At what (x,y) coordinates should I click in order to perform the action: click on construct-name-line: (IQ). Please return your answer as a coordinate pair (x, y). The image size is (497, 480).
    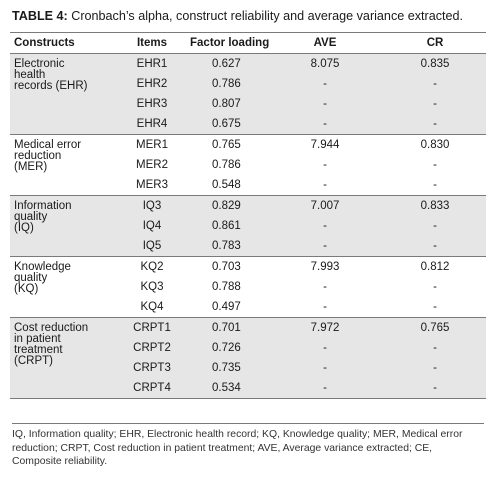
    Looking at the image, I should click on (24, 228).